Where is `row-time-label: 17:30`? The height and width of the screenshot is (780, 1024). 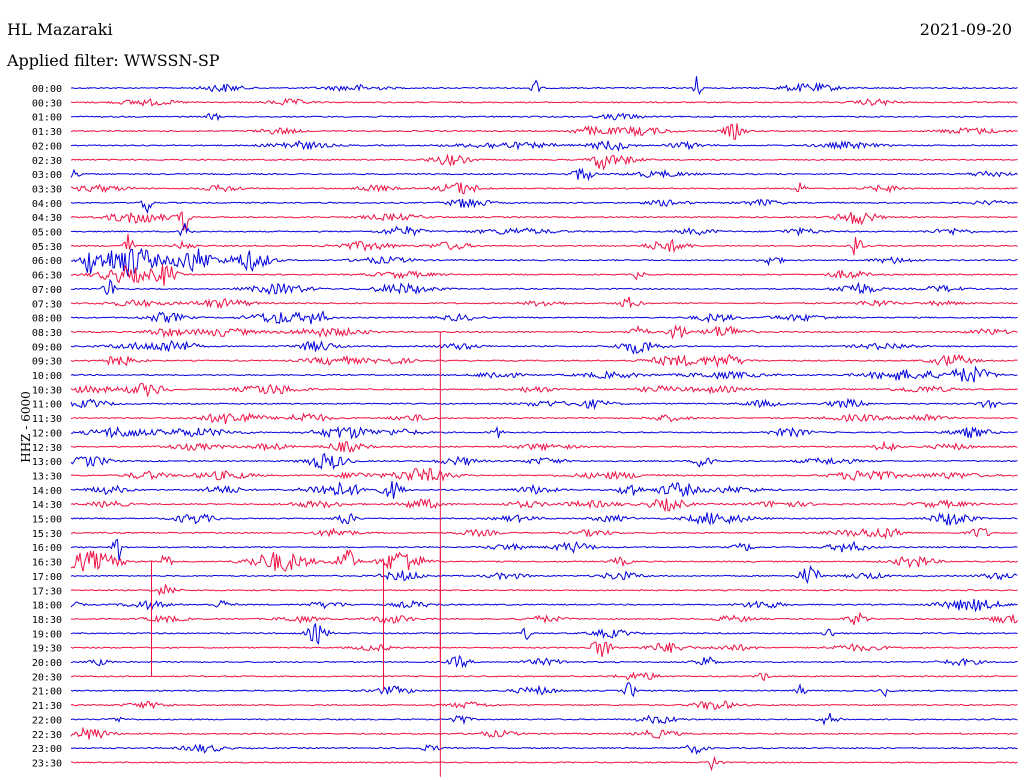 row-time-label: 17:30 is located at coordinates (47, 591).